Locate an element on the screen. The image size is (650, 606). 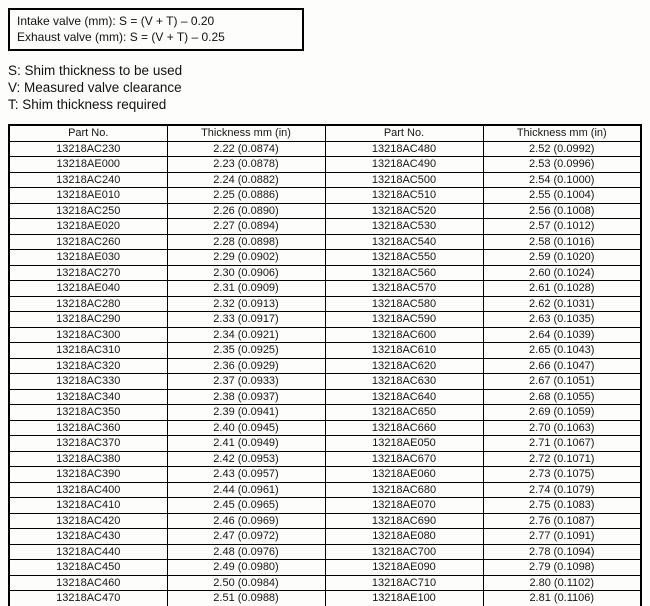
thickness-cell: 2.59 (0.1020) is located at coordinates (562, 257).